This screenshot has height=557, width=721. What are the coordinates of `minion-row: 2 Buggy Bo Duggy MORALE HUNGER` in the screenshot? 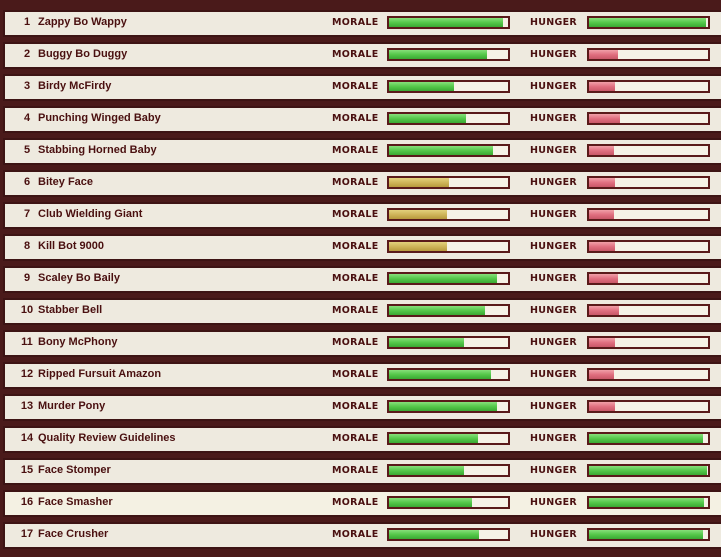 It's located at (362, 55).